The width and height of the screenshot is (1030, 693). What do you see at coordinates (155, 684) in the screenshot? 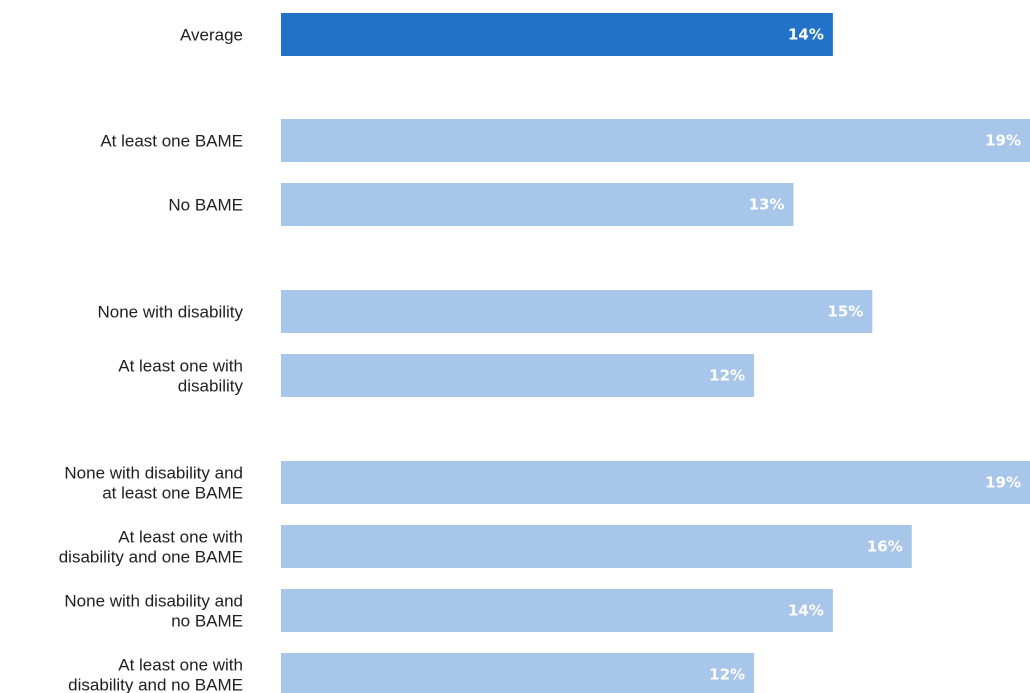
I see `category-label-line: disability and no BAME` at bounding box center [155, 684].